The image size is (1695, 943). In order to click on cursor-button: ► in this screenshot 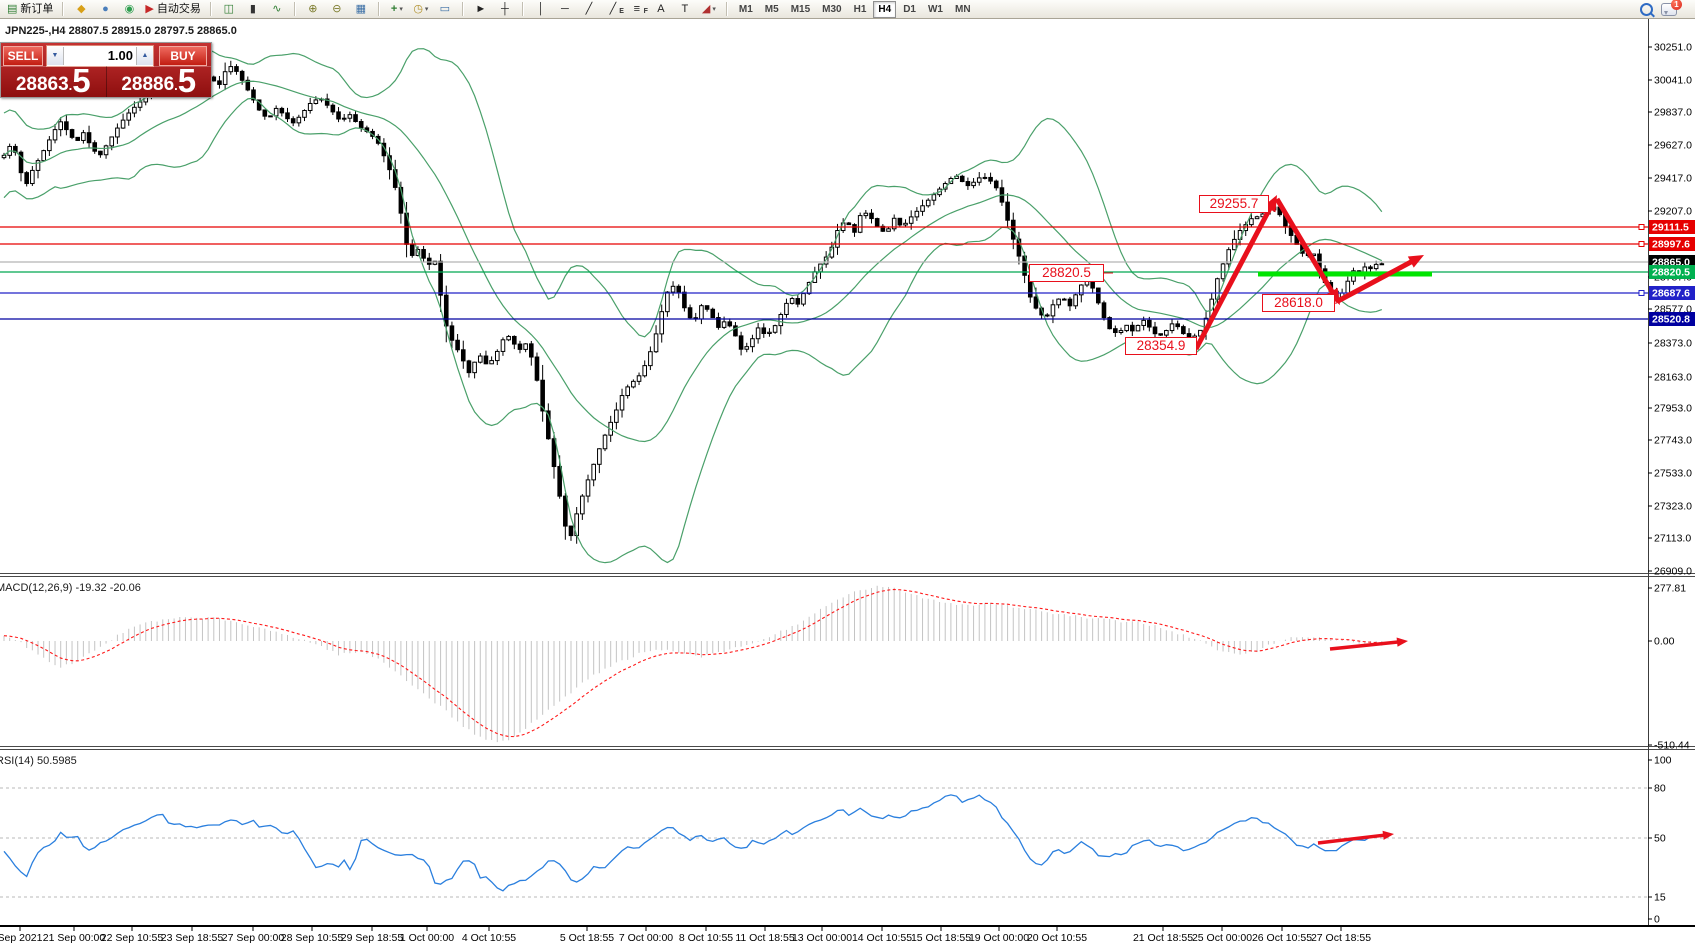, I will do `click(481, 9)`.